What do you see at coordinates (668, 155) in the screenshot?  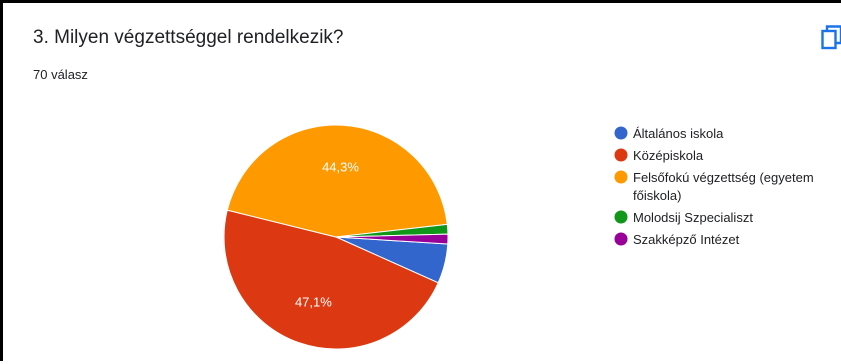 I see `legend-label-1: Középiskola` at bounding box center [668, 155].